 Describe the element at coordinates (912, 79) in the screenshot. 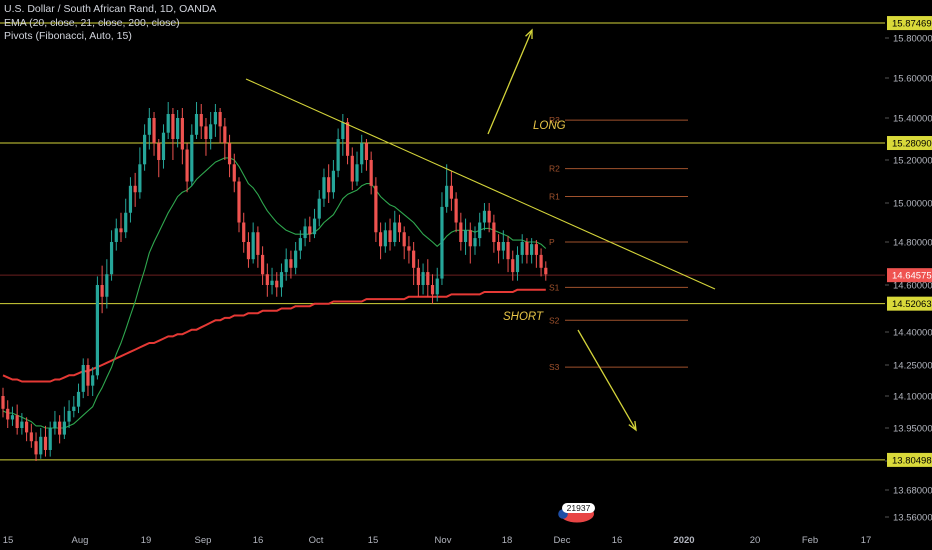

I see `price-tick-label: 15.60000` at that location.